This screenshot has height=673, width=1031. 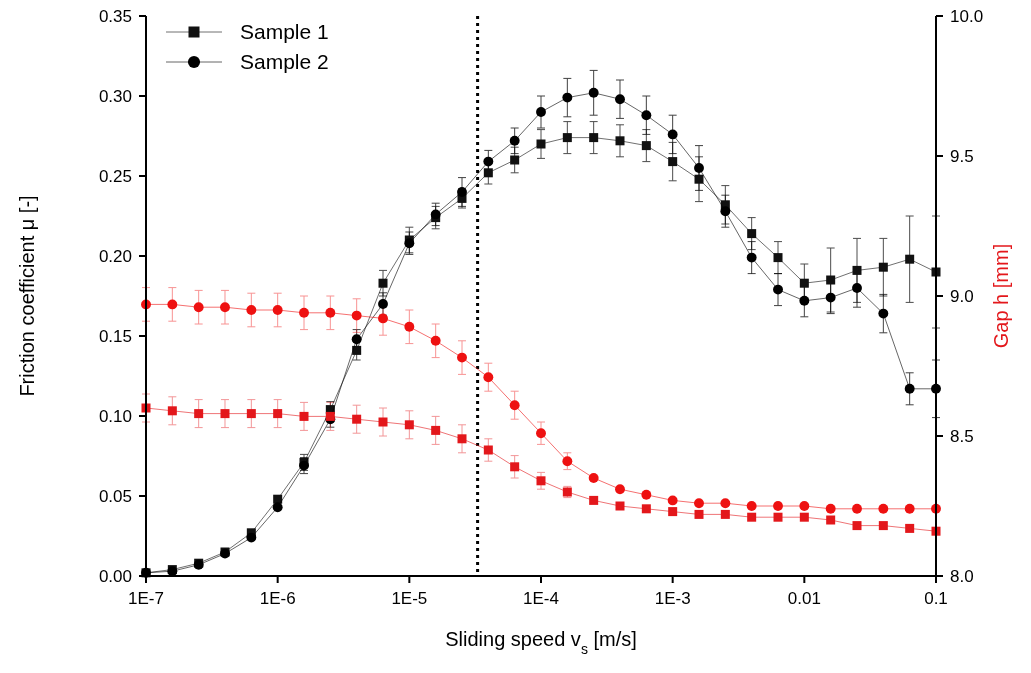 I want to click on legend-label: Sample 1, so click(x=284, y=32).